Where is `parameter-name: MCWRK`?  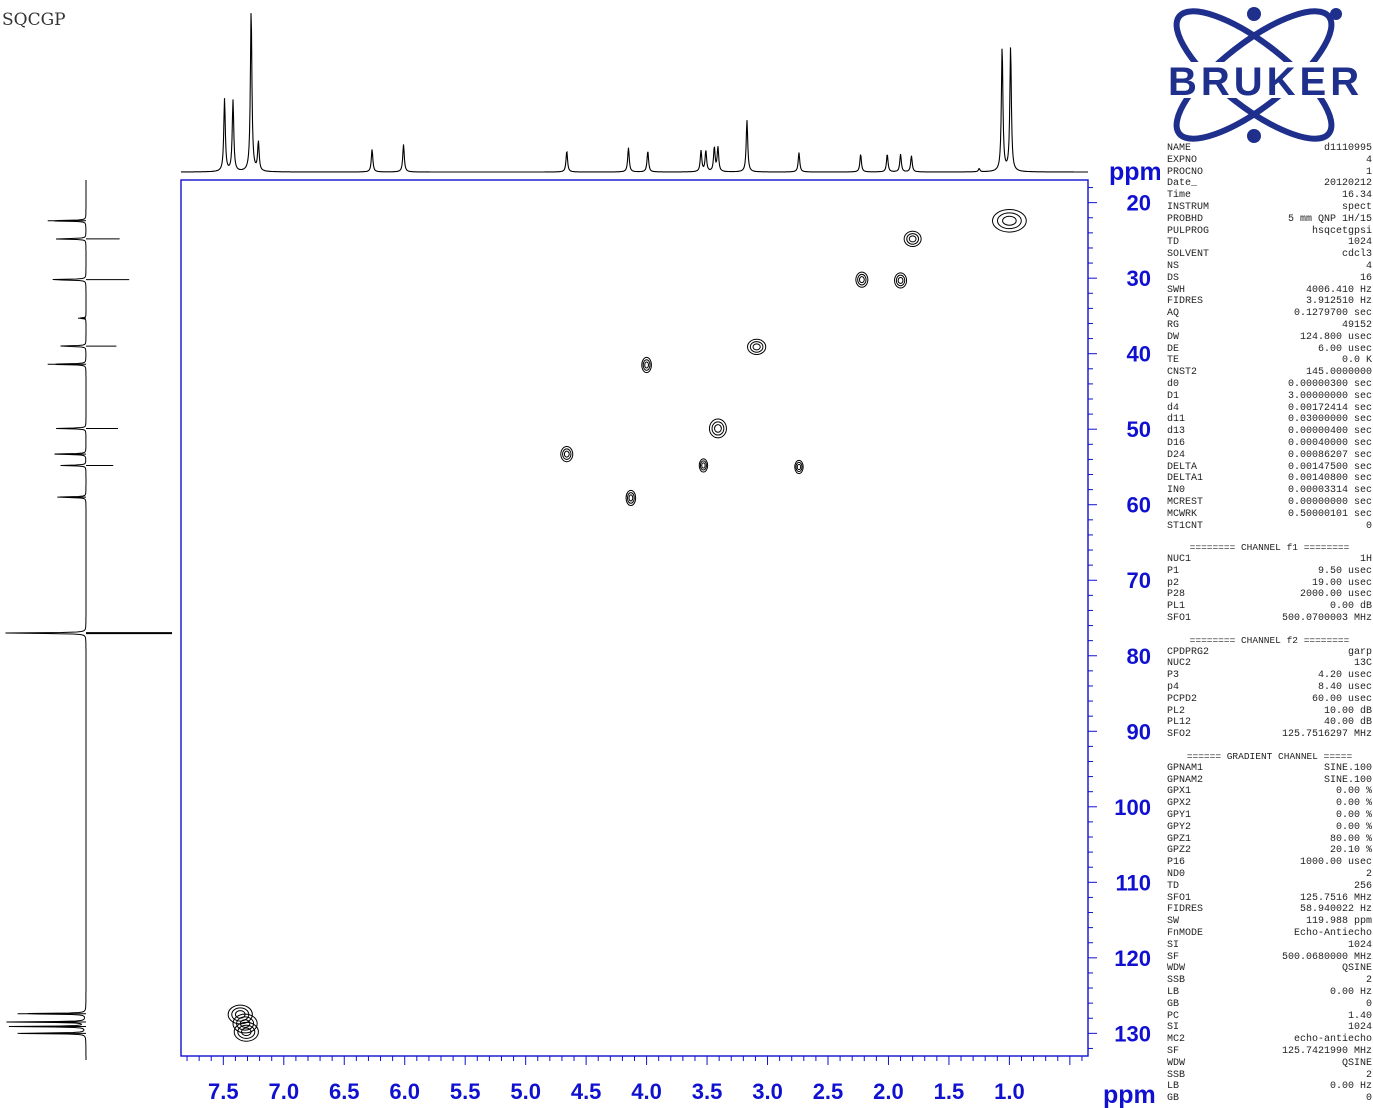 parameter-name: MCWRK is located at coordinates (1182, 515).